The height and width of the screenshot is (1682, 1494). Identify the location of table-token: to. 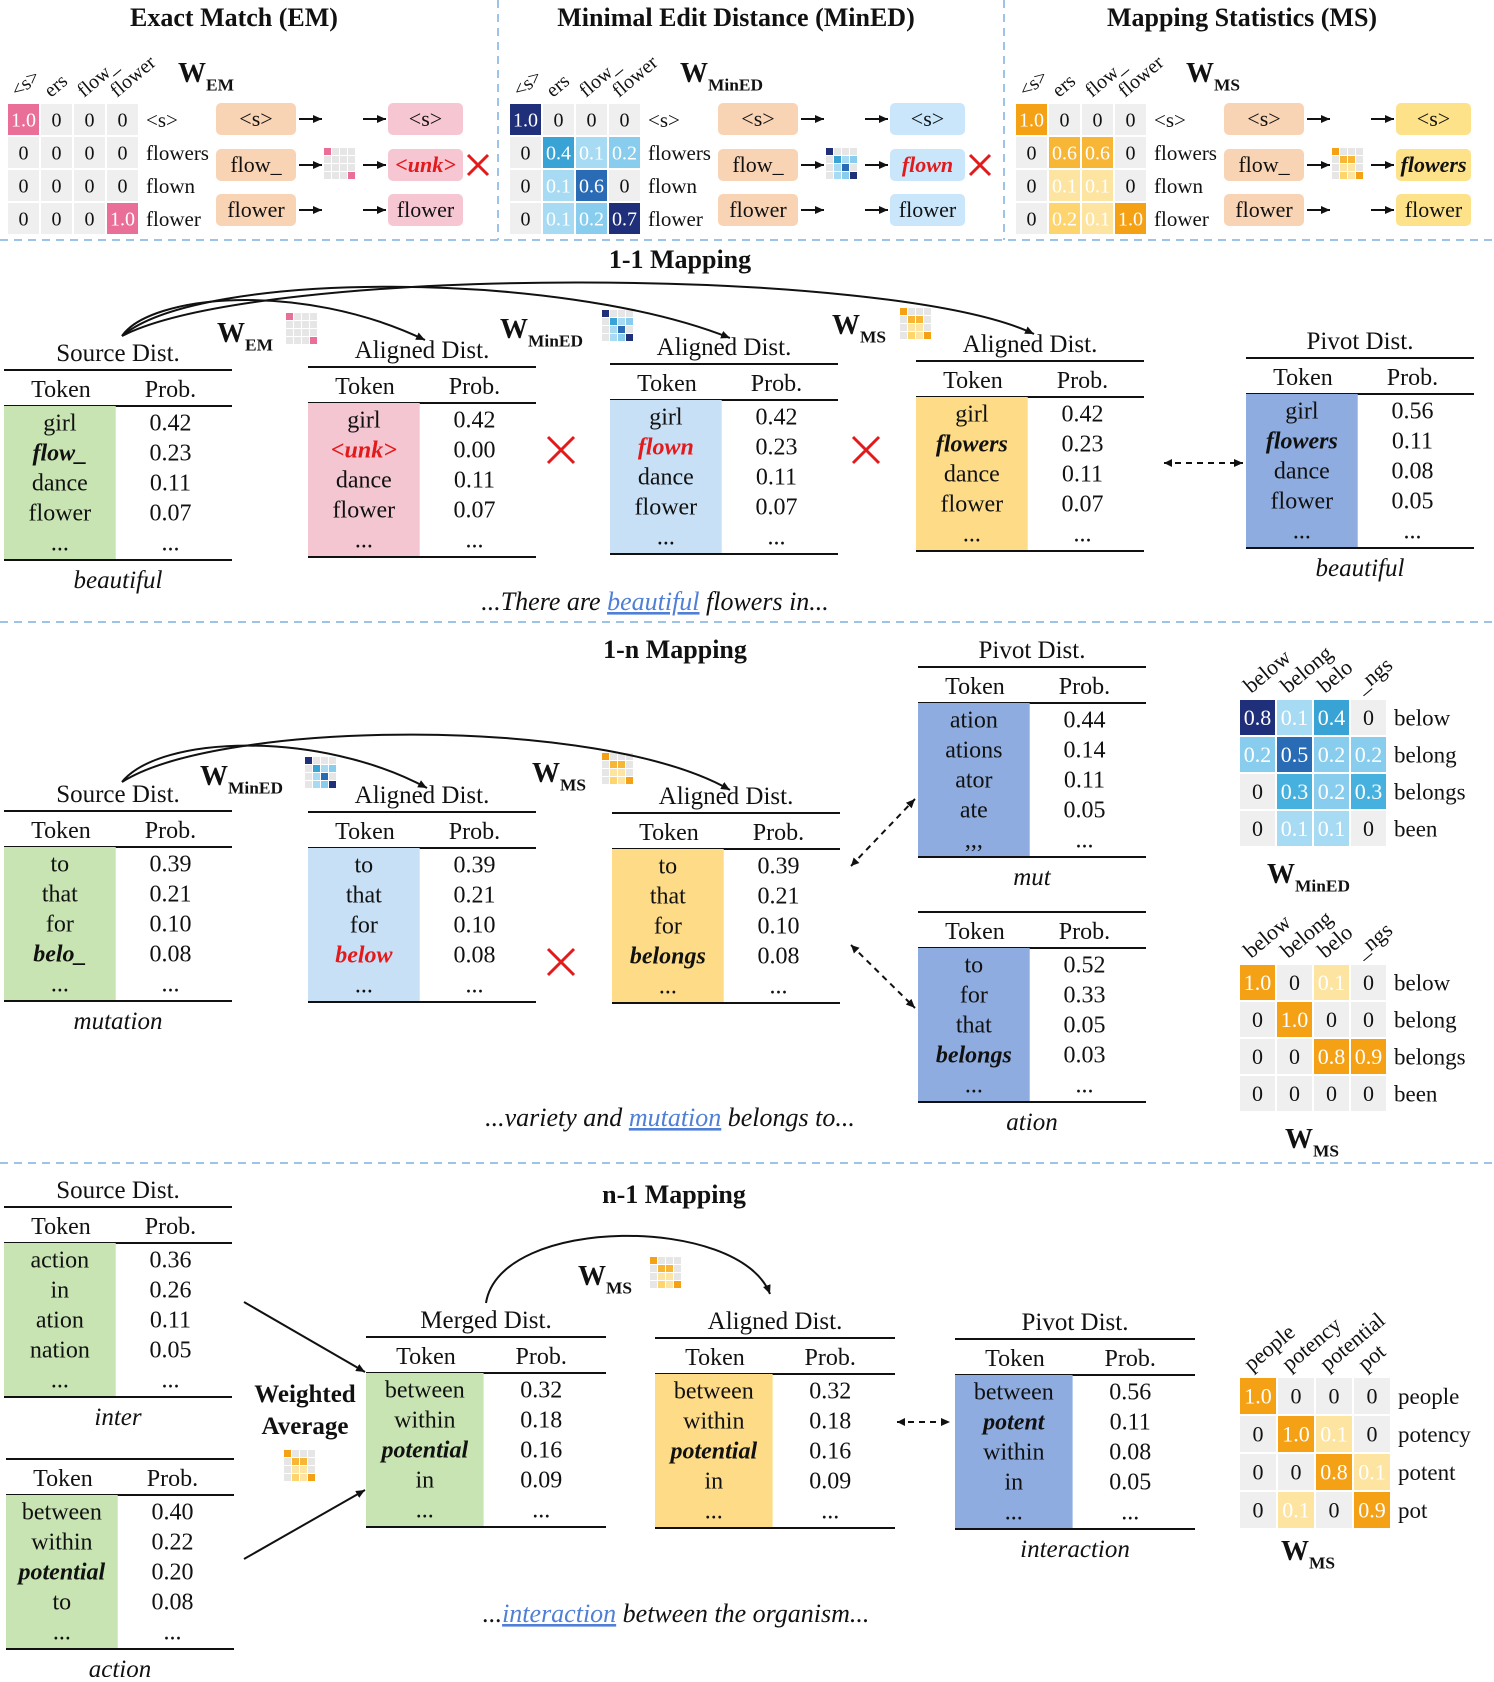
(974, 965).